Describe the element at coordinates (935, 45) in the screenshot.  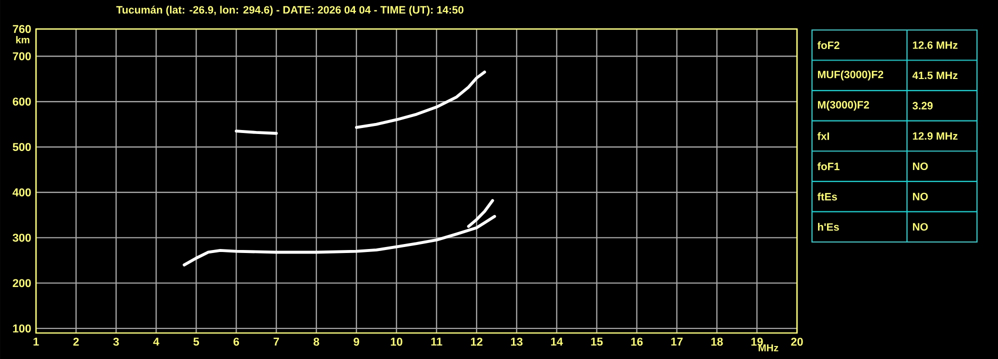
I see `text: 12.6 MHz` at that location.